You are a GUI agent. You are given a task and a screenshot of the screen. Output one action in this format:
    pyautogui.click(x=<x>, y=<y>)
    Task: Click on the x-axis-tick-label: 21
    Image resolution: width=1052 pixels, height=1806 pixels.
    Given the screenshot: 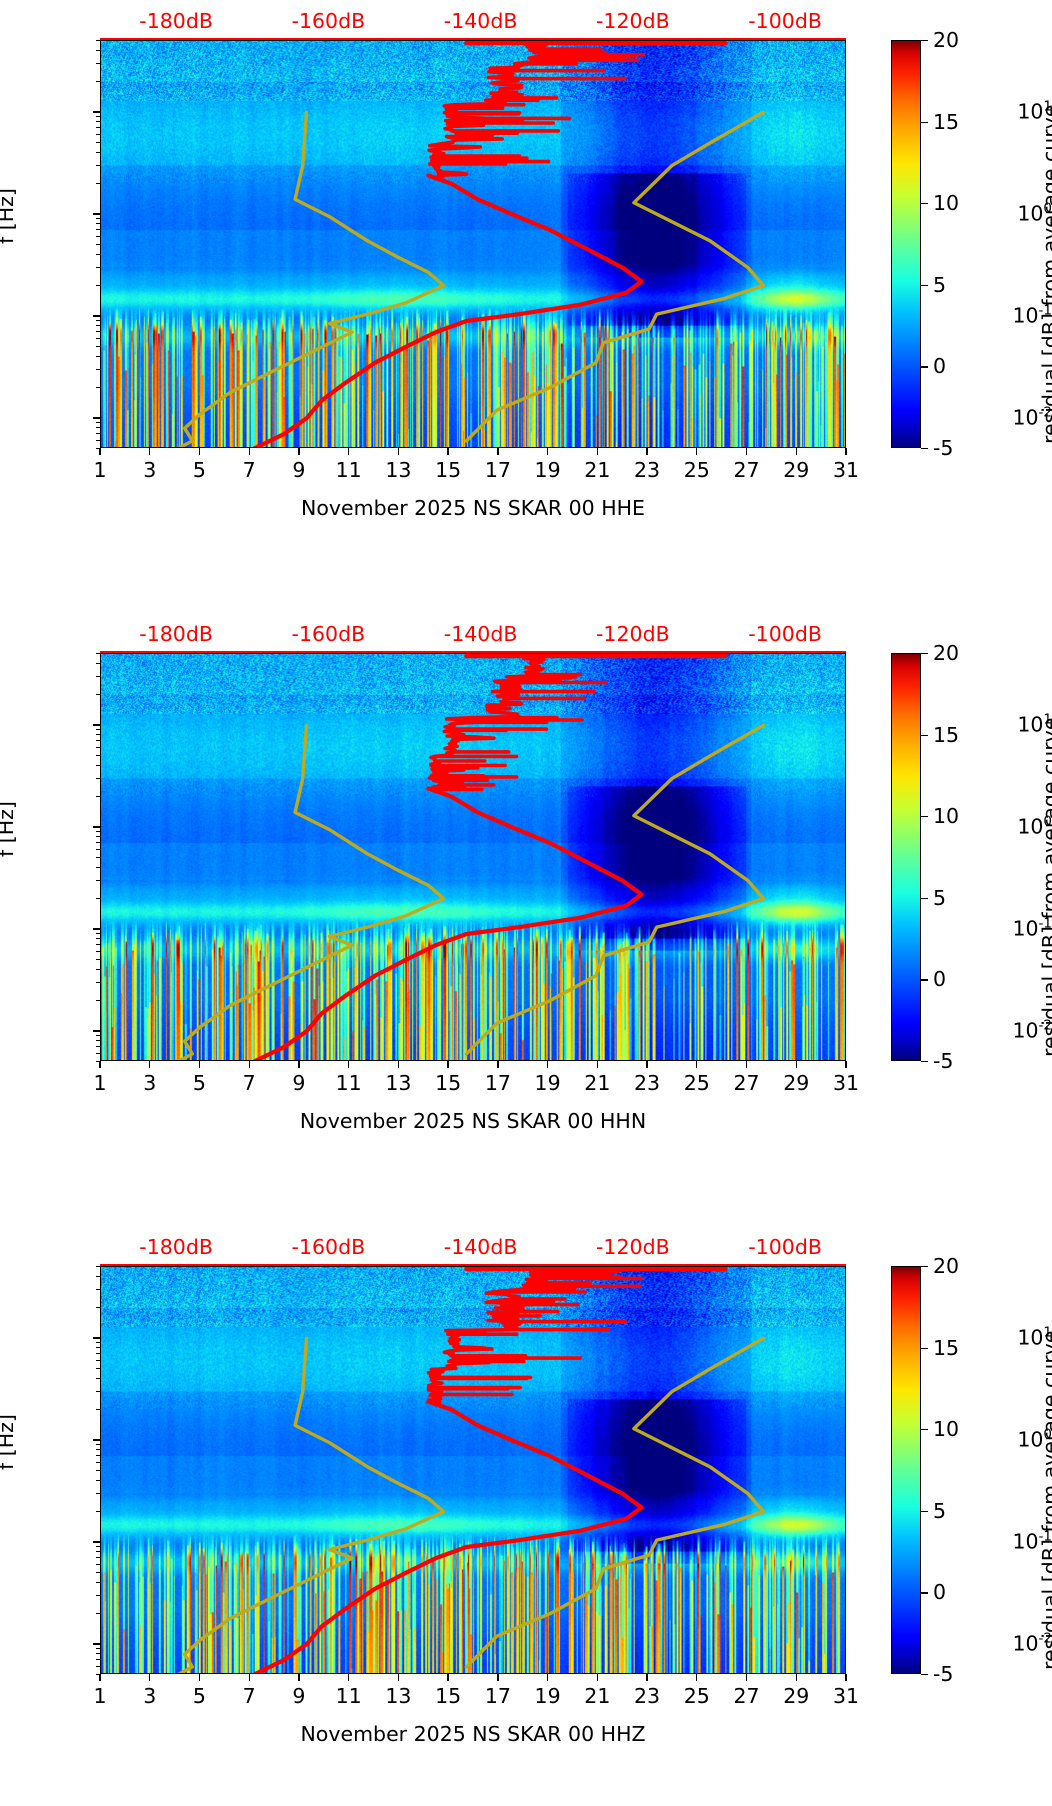 What is the action you would take?
    pyautogui.click(x=597, y=470)
    